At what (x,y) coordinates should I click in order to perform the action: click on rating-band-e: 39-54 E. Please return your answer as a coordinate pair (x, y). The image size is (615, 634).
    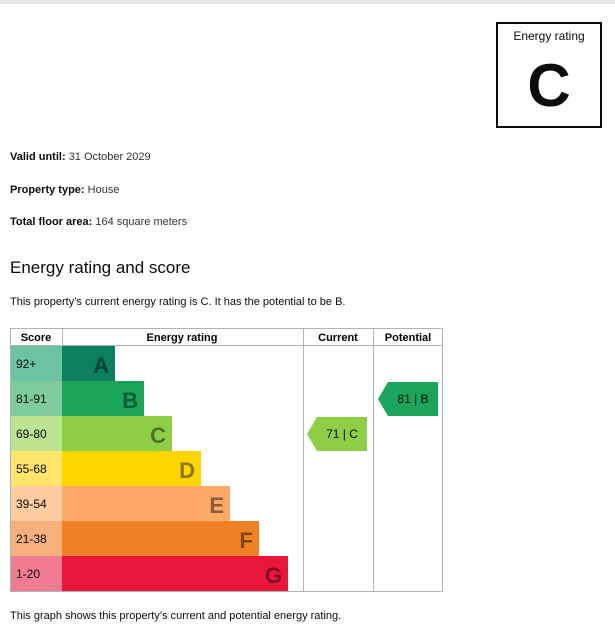
    Looking at the image, I should click on (120, 503).